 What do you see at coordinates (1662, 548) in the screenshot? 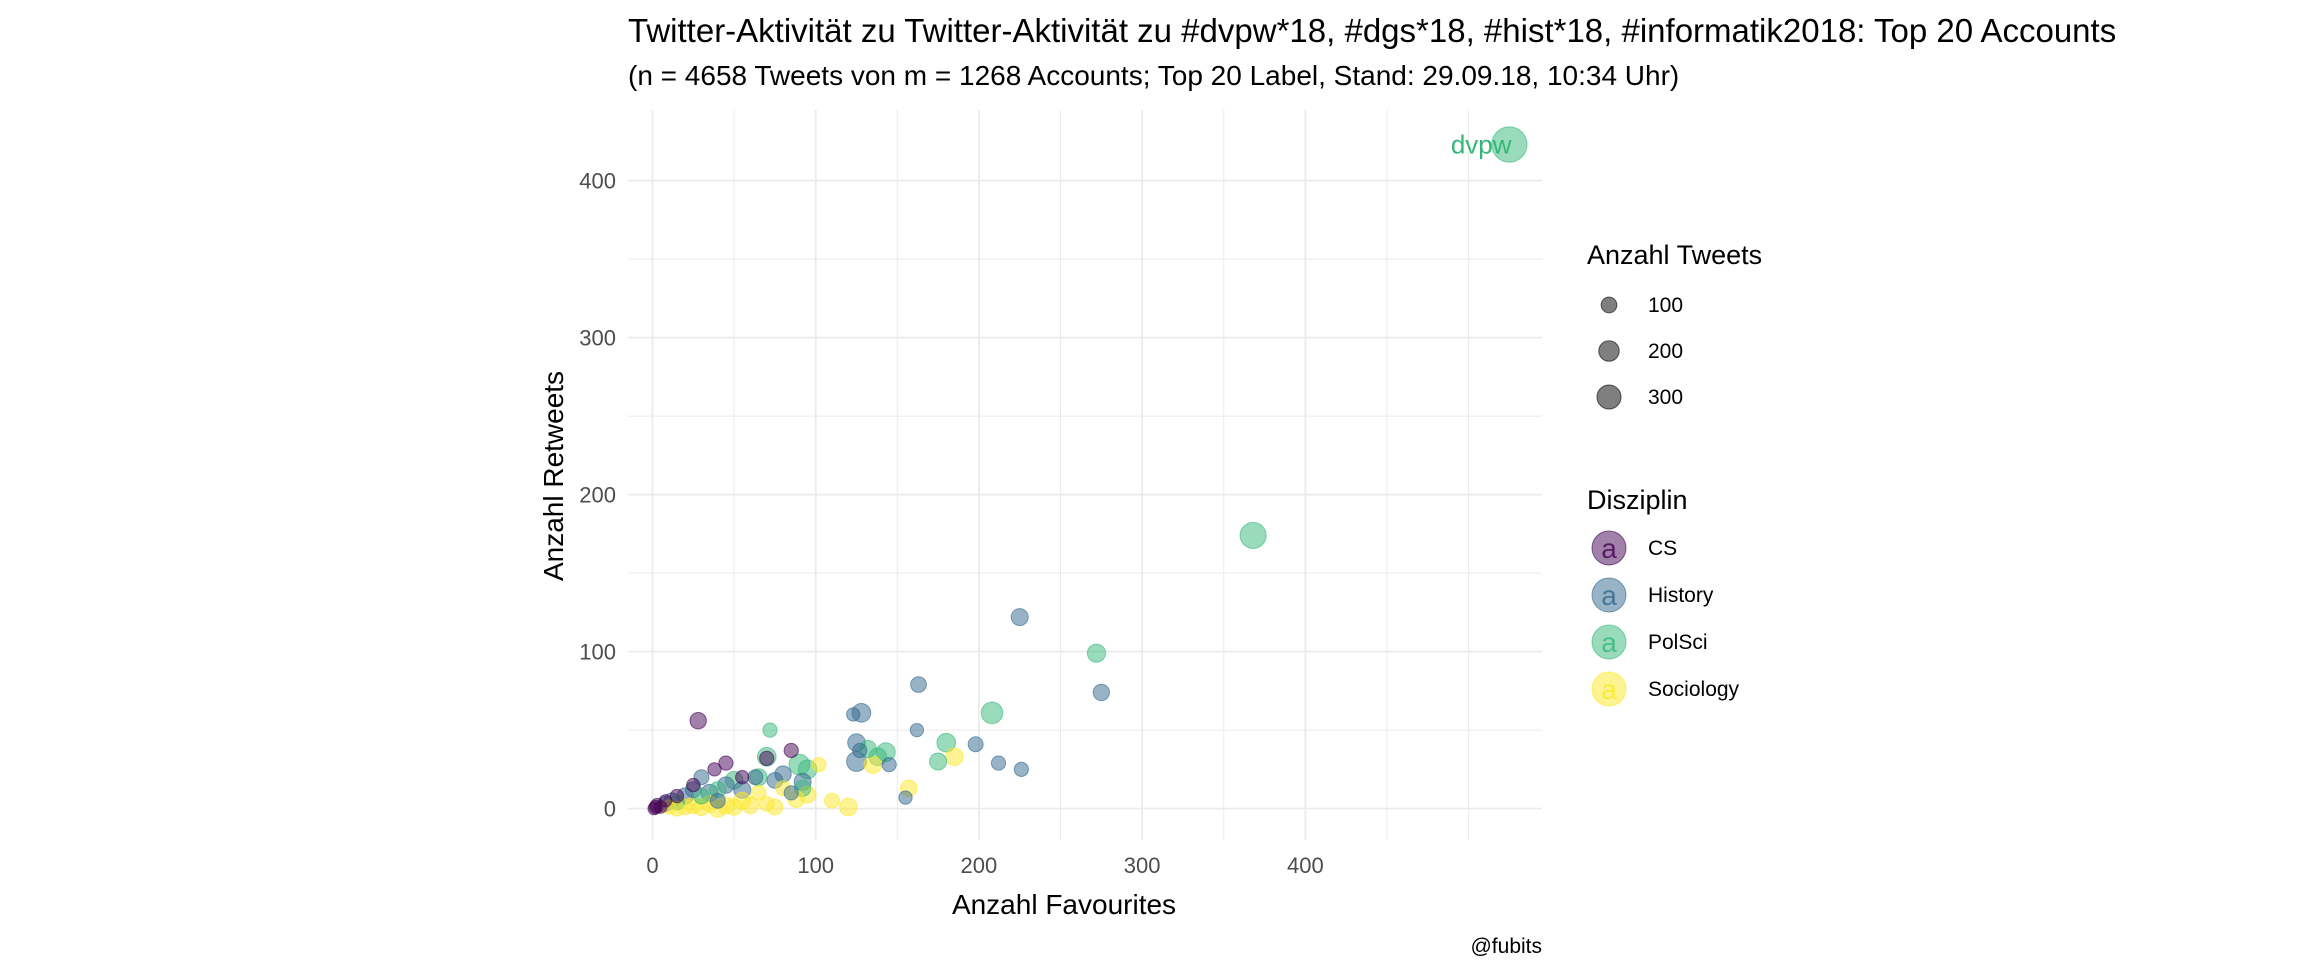
I see `color-legend-label: CS` at bounding box center [1662, 548].